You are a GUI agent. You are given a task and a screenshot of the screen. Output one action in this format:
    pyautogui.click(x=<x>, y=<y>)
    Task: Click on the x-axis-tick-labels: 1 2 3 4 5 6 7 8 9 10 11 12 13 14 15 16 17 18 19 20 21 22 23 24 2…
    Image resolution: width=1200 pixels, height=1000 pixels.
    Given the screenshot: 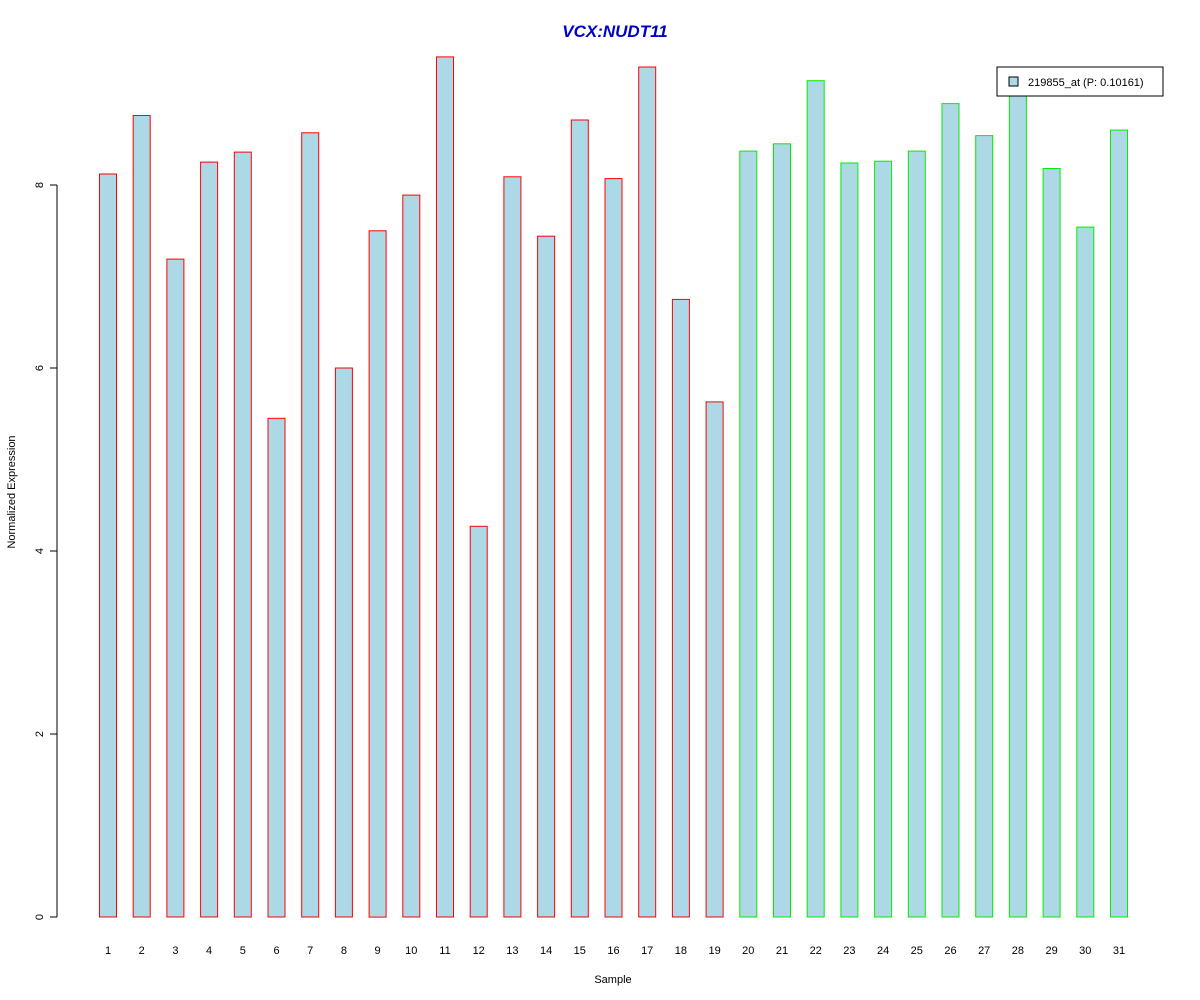 What is the action you would take?
    pyautogui.click(x=615, y=951)
    